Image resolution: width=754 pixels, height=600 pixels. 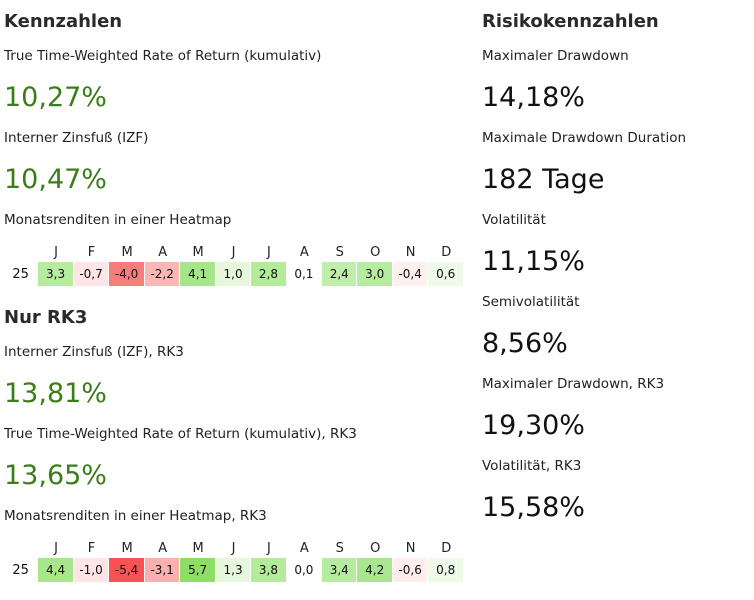 I want to click on metric-izf-rk3: Interner Zinsfuß (IZF), RK3 13,81%, so click(x=234, y=377).